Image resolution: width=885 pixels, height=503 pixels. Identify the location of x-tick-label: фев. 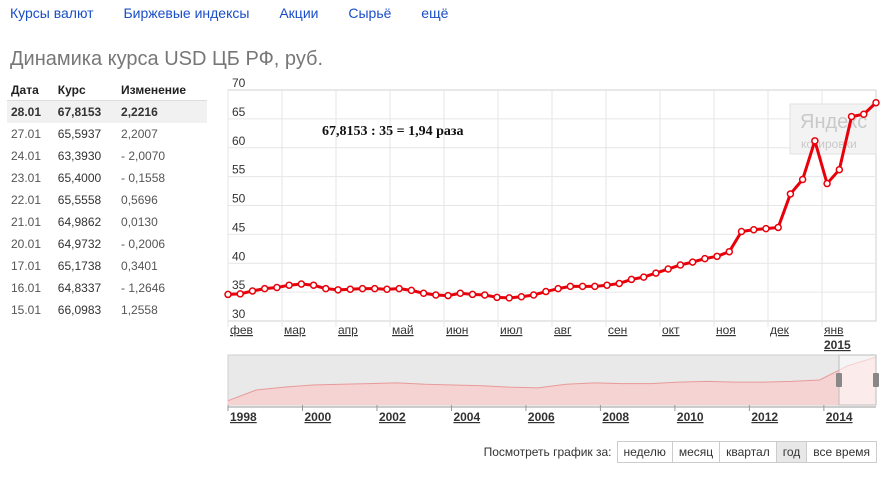
(241, 330).